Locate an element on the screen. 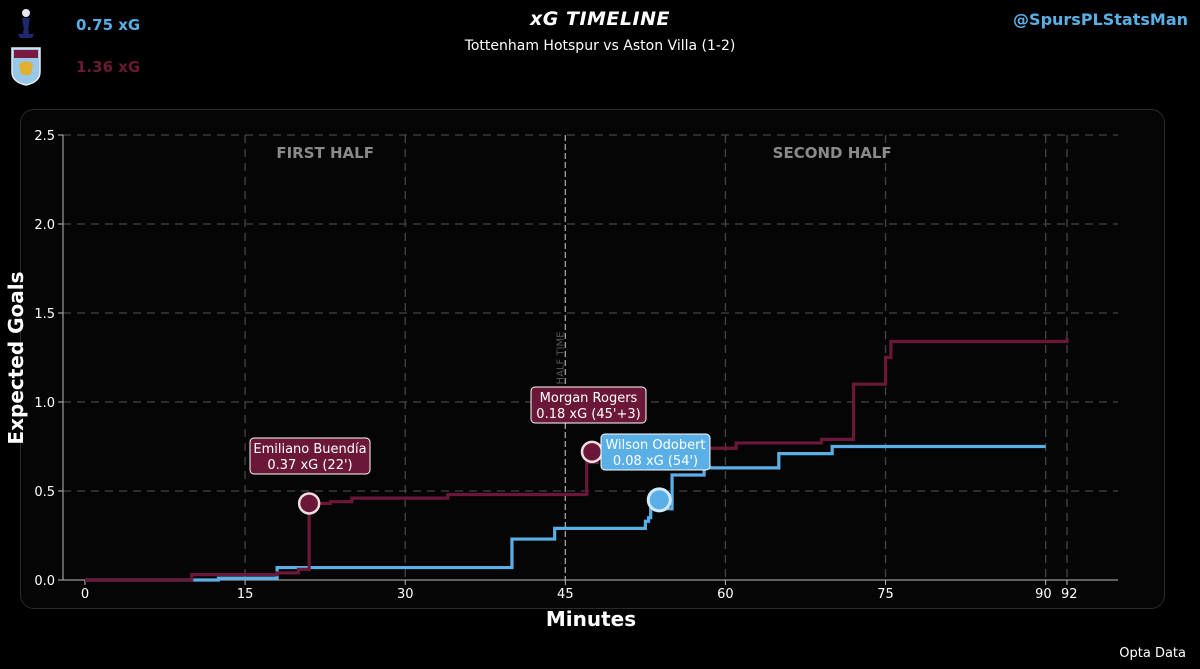 This screenshot has width=1200, height=669. y-tick-label-2: 1.0 is located at coordinates (44, 403).